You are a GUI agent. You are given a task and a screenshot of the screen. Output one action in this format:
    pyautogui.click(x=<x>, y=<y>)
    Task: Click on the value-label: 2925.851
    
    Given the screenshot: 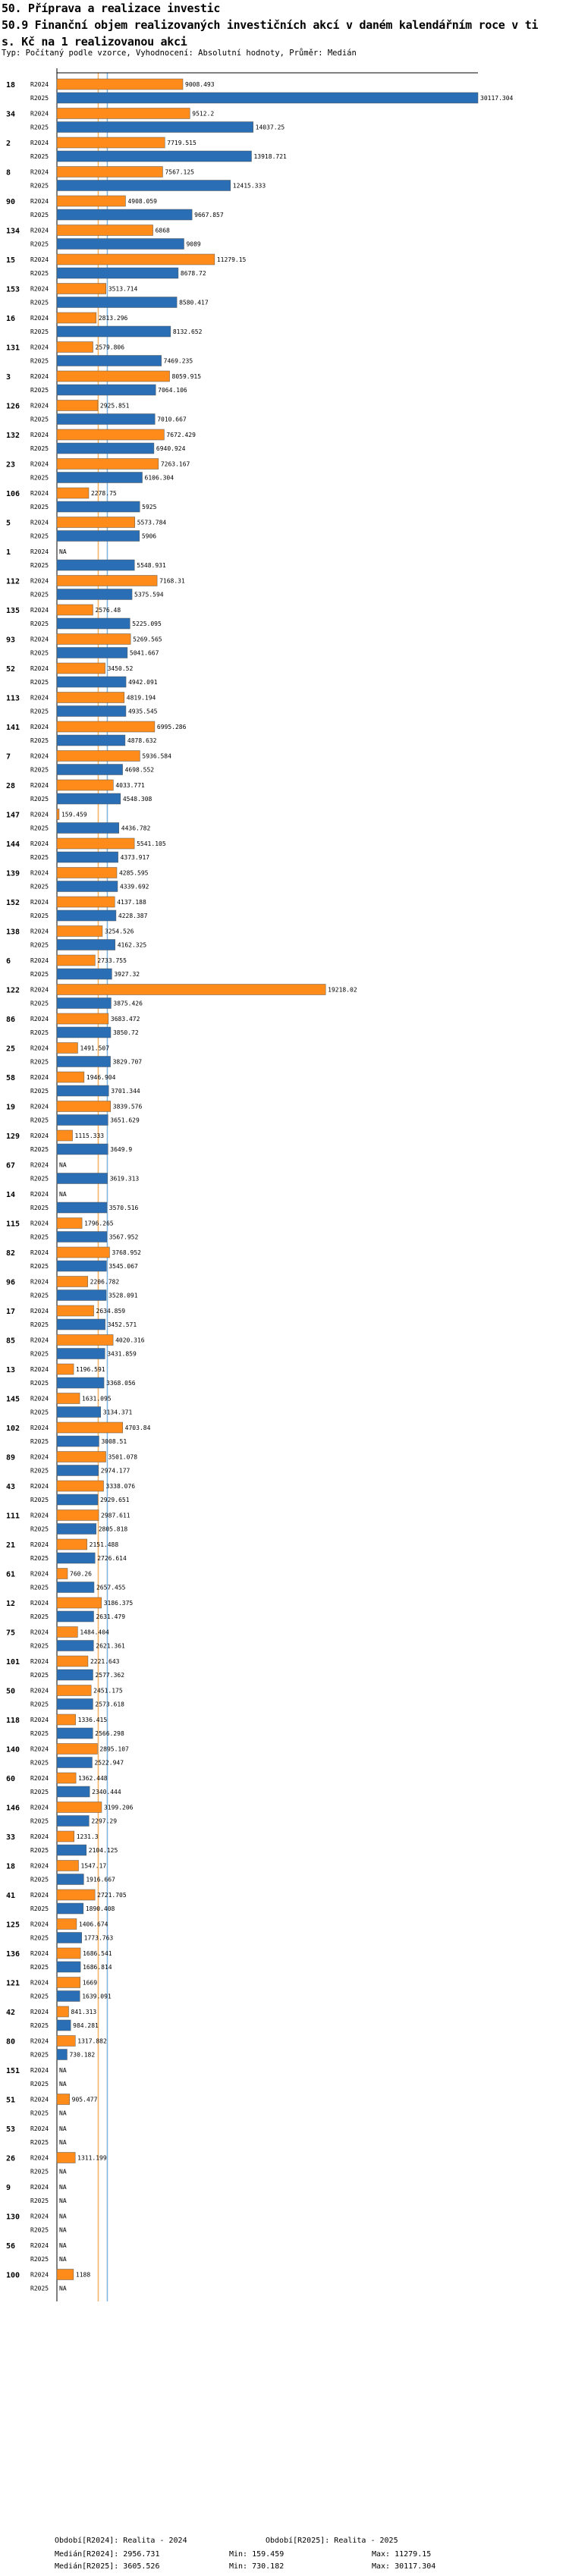 What is the action you would take?
    pyautogui.click(x=115, y=406)
    